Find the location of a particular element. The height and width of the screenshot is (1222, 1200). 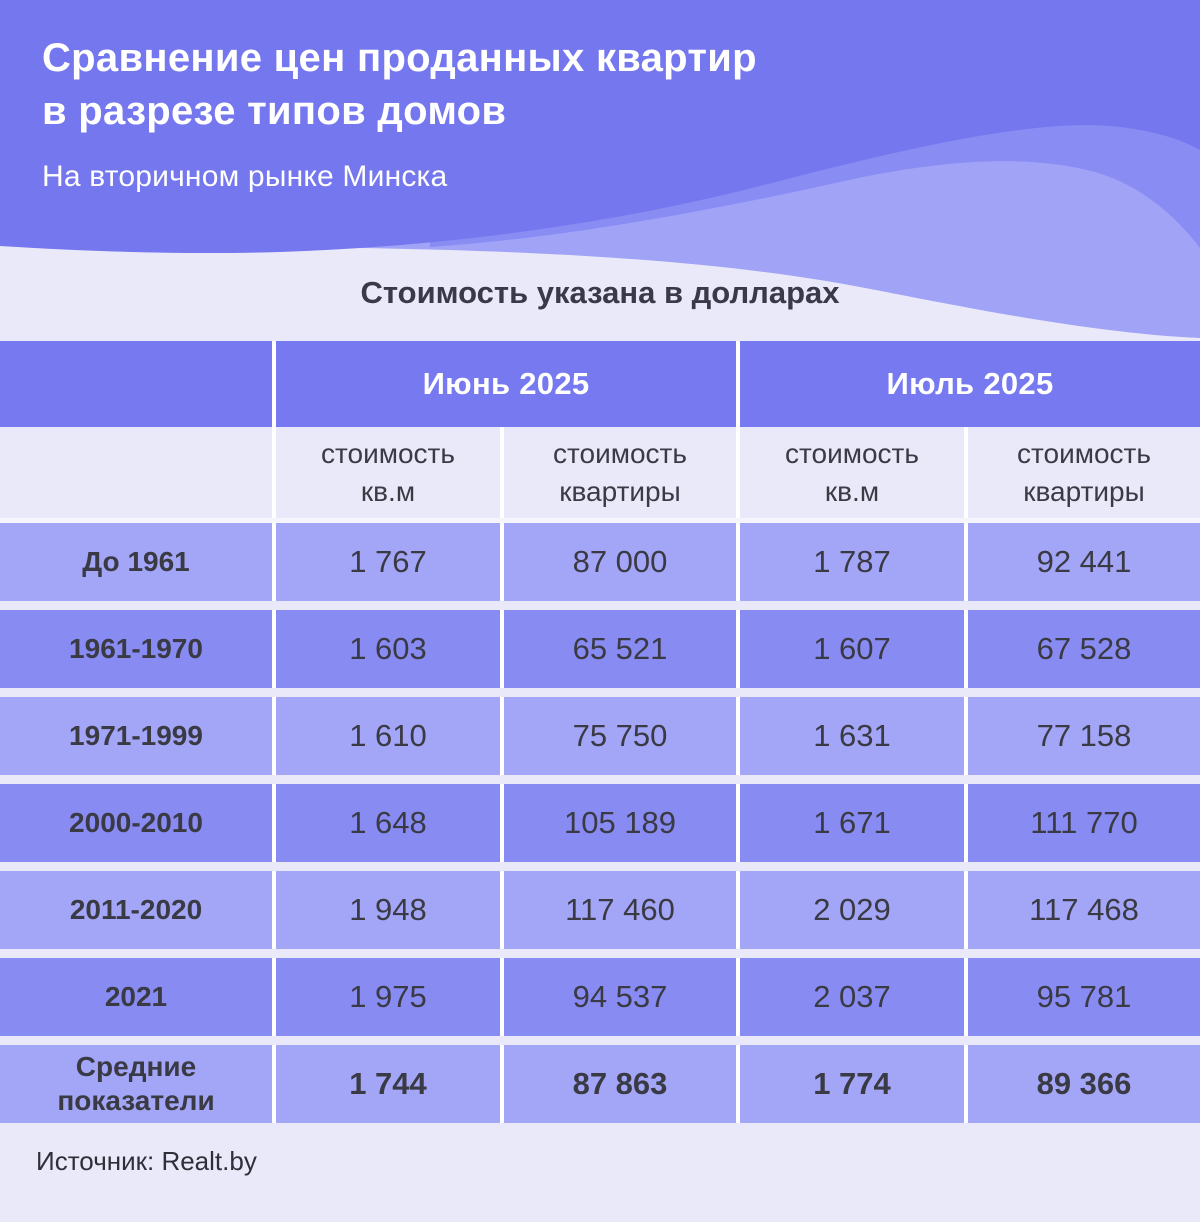

page-subtitle: На вторичном рынке Минска is located at coordinates (245, 176).